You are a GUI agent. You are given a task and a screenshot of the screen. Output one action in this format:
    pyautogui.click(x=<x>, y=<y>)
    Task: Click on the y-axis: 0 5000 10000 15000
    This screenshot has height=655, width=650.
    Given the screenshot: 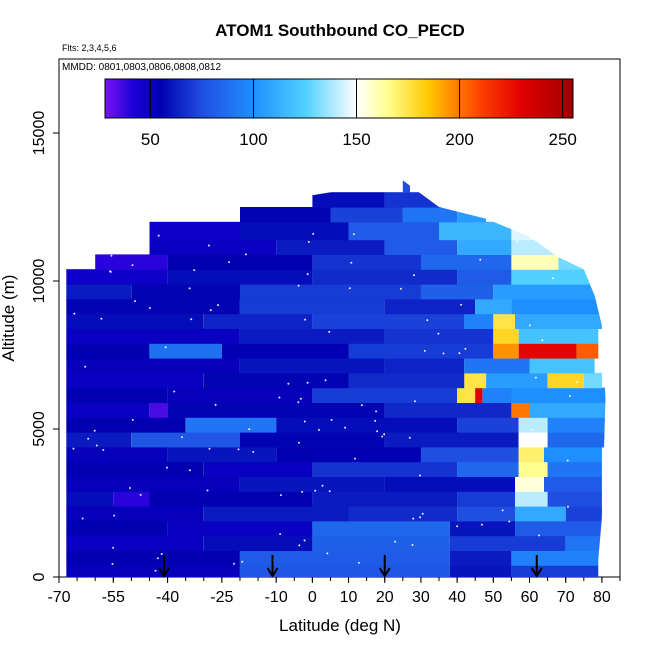 What is the action you would take?
    pyautogui.click(x=45, y=346)
    